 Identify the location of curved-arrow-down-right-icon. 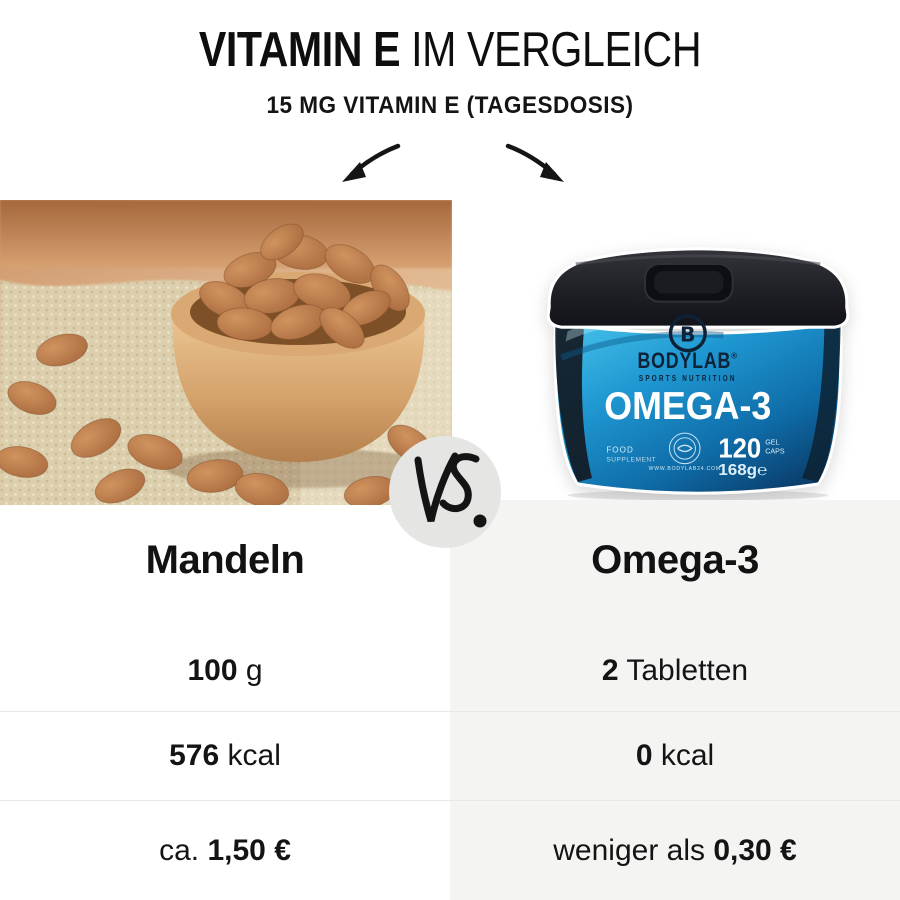
(534, 162).